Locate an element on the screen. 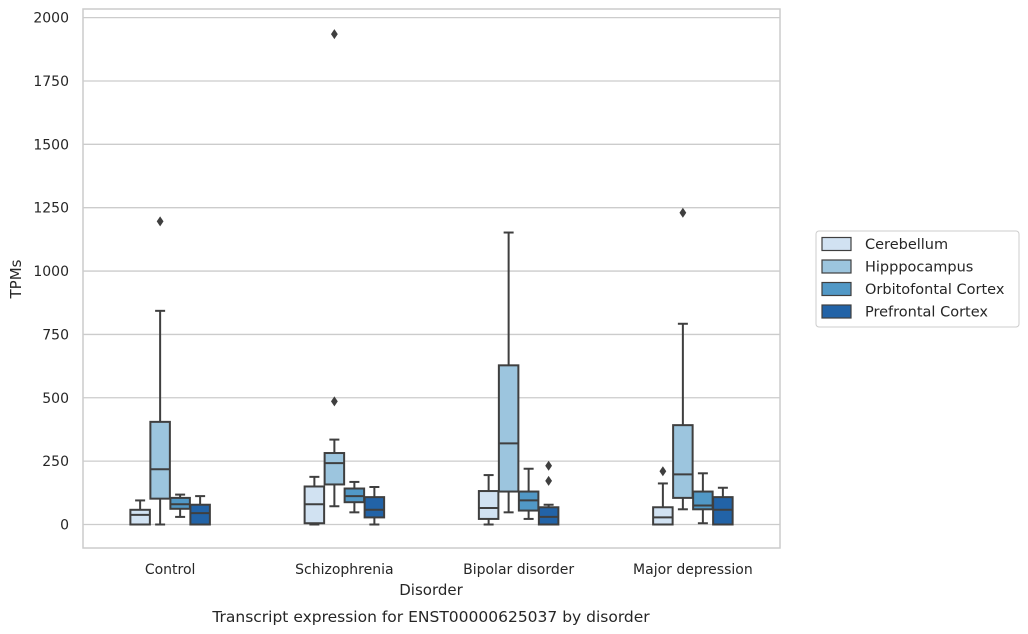 The image size is (1028, 634). y-axis-title: TPMs is located at coordinates (16, 279).